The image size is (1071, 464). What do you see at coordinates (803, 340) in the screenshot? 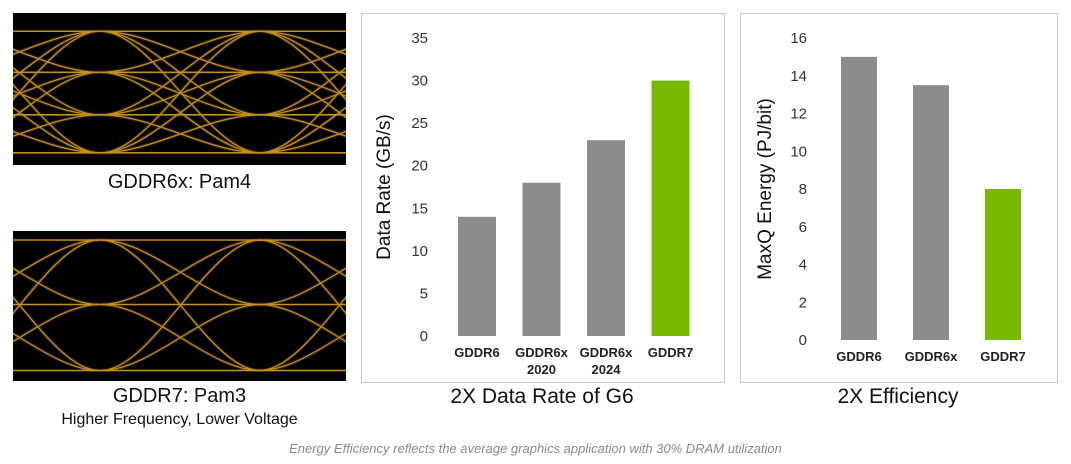
I see `efficiency-ytick-label: 0` at bounding box center [803, 340].